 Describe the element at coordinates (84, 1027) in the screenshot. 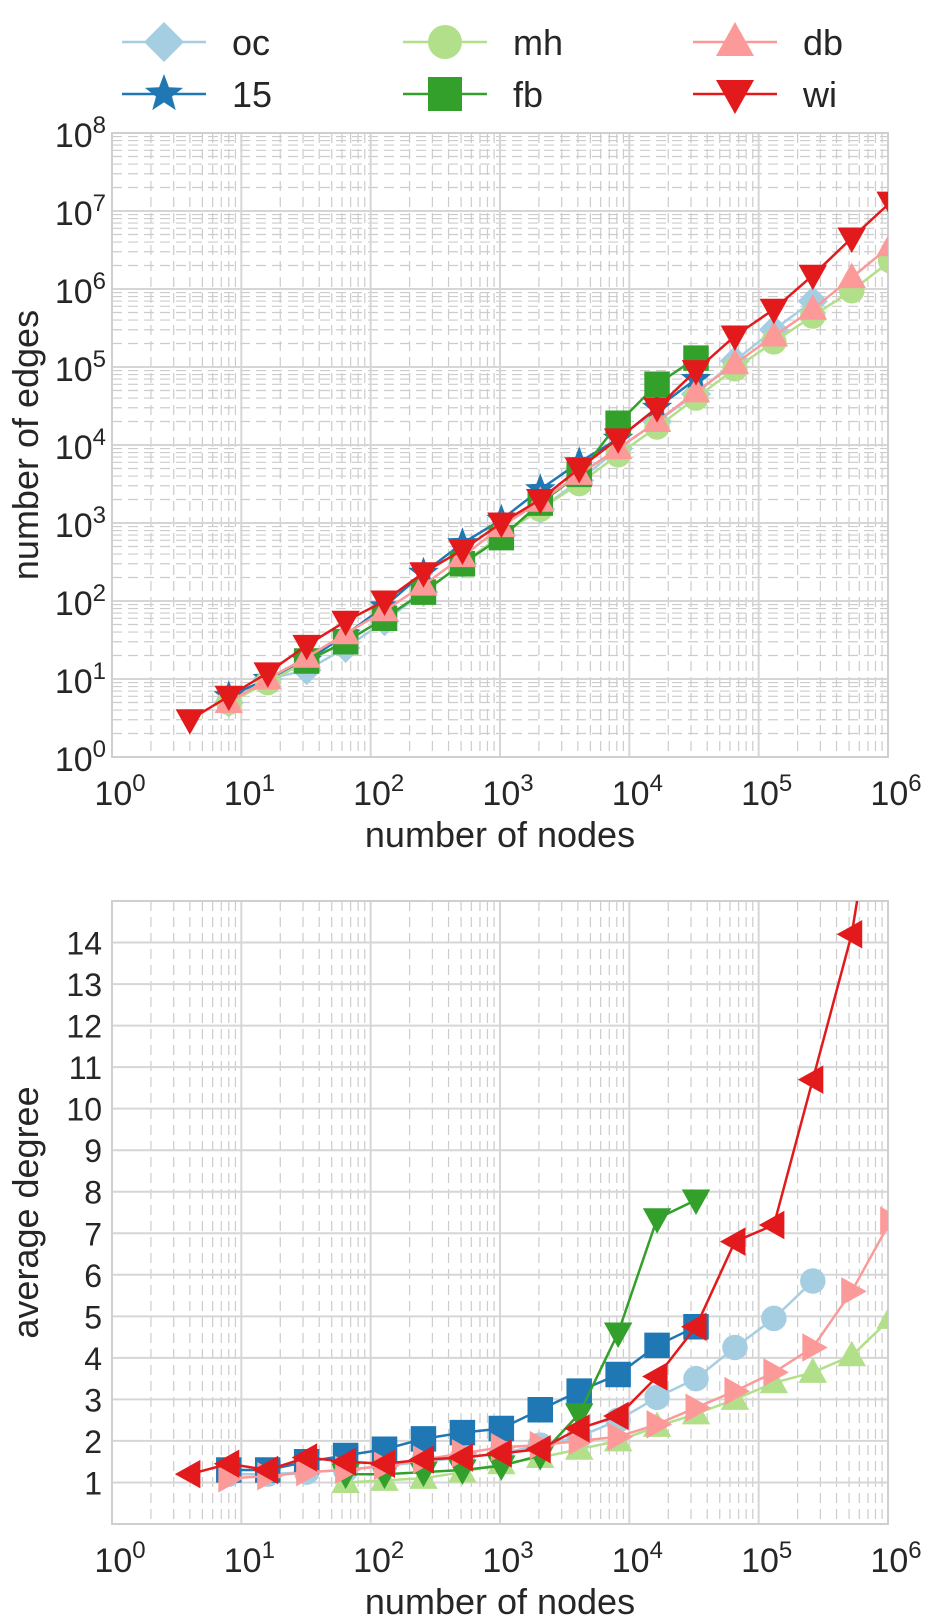

I see `y-tick-label: 12` at that location.